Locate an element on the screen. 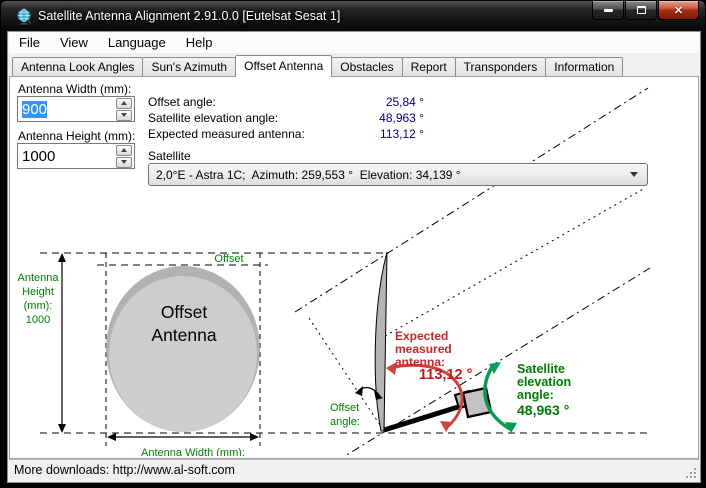 This screenshot has height=488, width=706. expected-label-line3: antenna: is located at coordinates (420, 362).